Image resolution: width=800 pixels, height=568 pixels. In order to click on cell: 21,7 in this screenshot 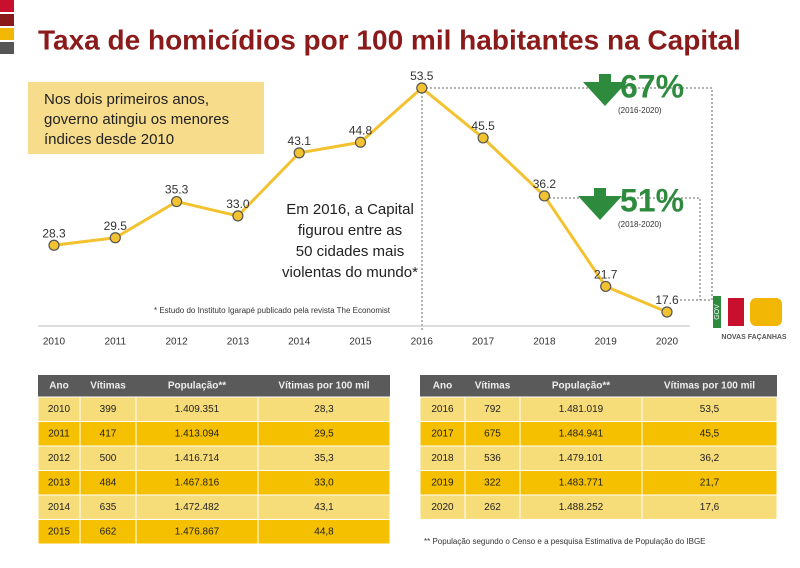, I will do `click(710, 482)`.